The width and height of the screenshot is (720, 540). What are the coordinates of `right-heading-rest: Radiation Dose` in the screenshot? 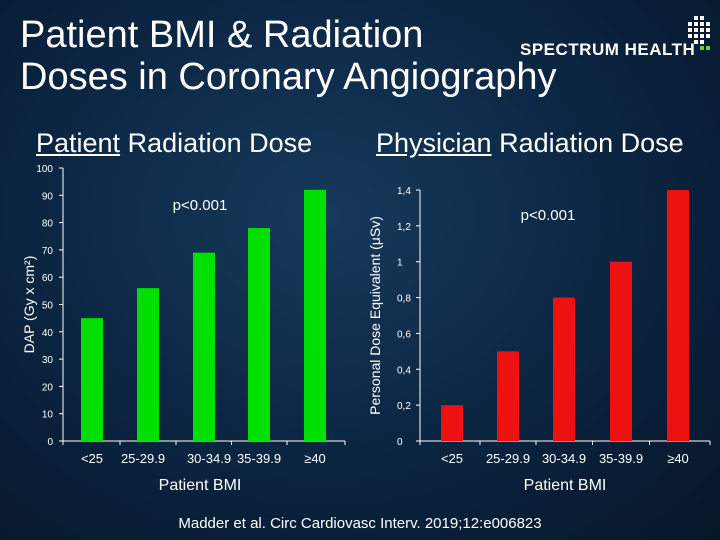 It's located at (587, 143).